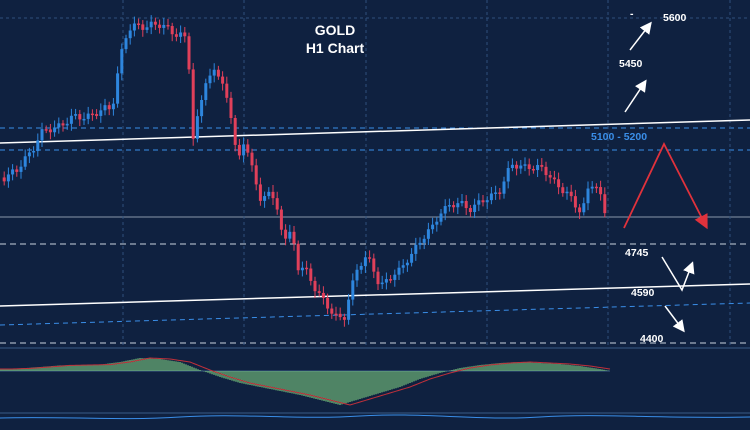 The width and height of the screenshot is (750, 430). Describe the element at coordinates (375, 314) in the screenshot. I see `lower-channel-line` at that location.